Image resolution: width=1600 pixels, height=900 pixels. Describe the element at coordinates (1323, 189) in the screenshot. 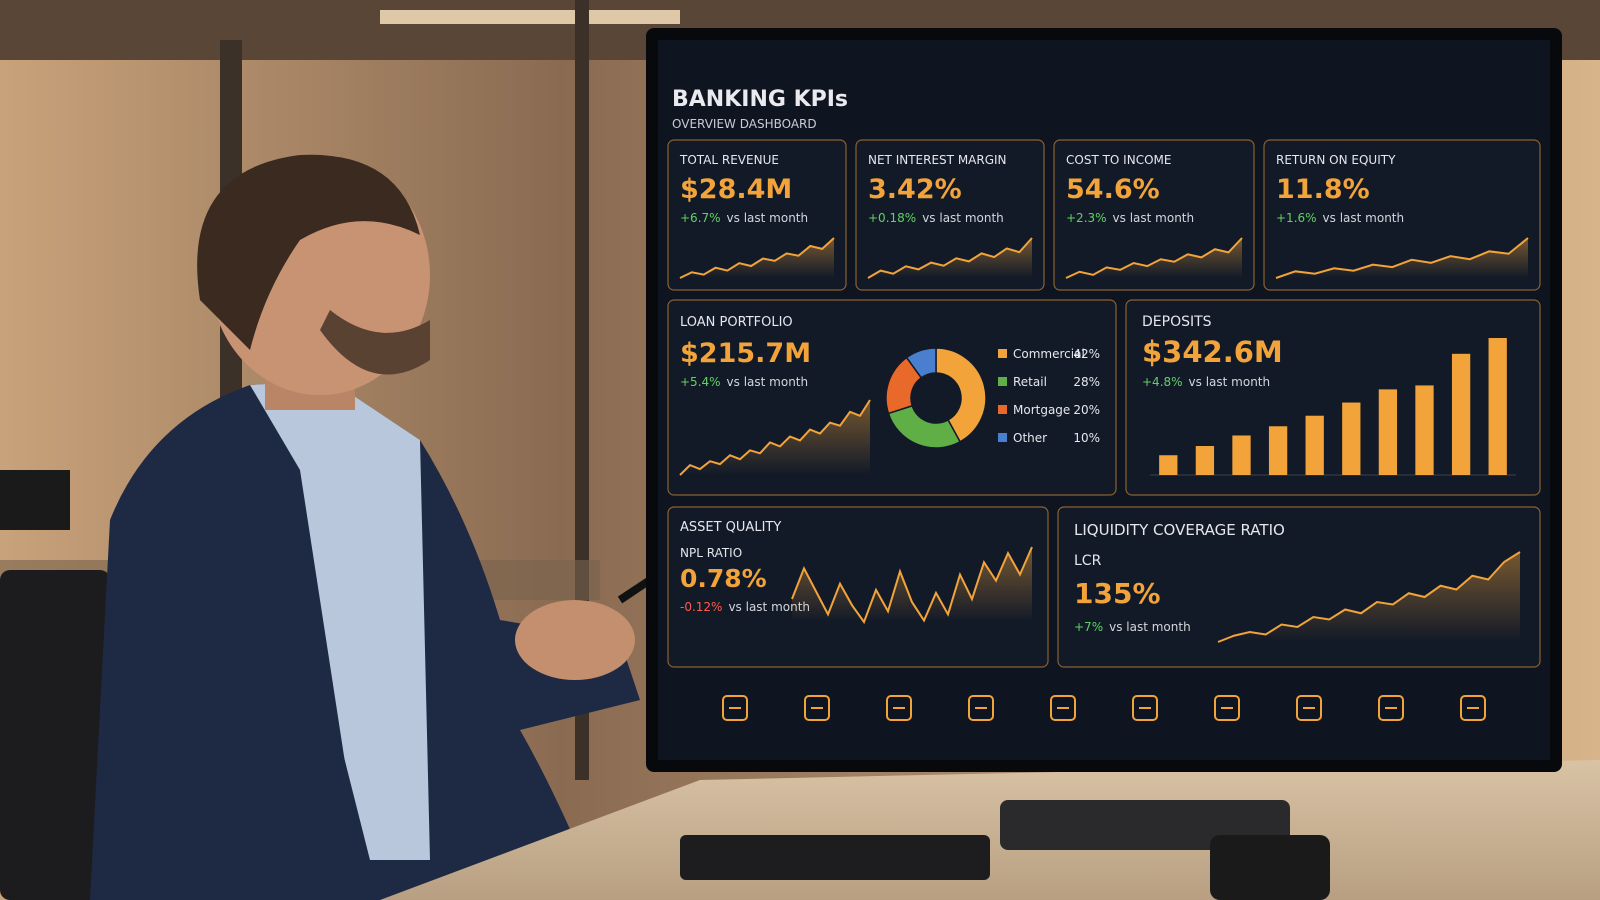

I see `kpi-value: 11.8%` at that location.